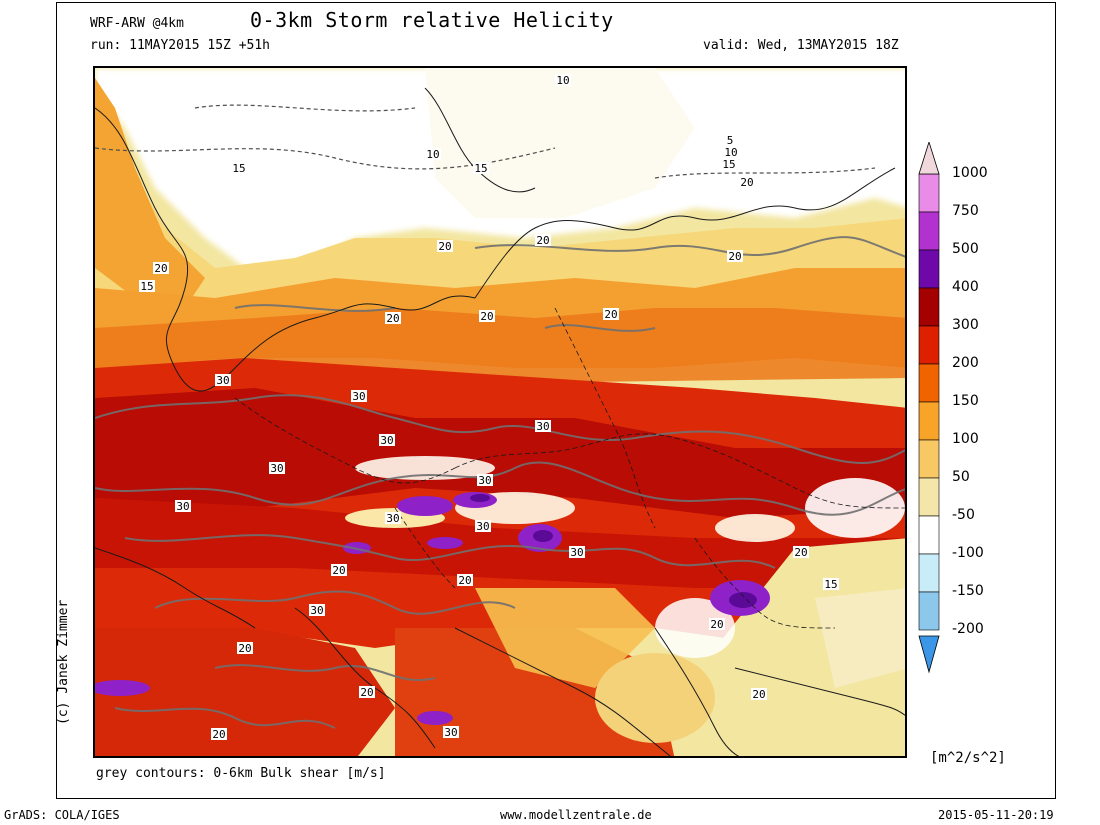 This screenshot has height=825, width=1100. What do you see at coordinates (965, 325) in the screenshot?
I see `colorbar-label: 300` at bounding box center [965, 325].